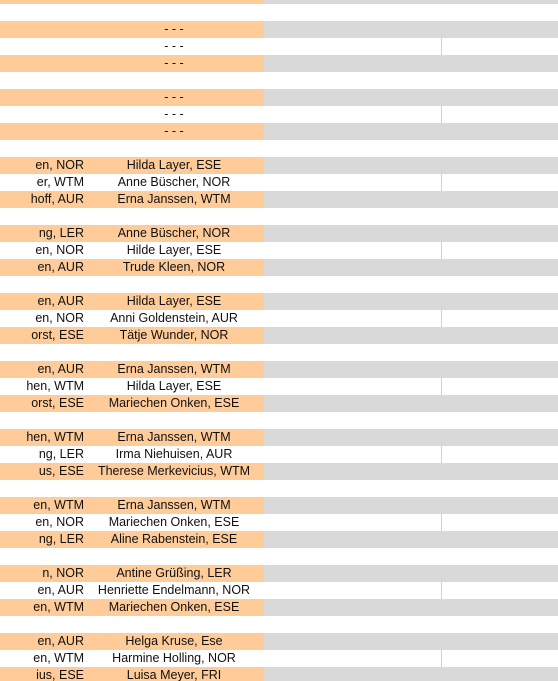  What do you see at coordinates (174, 454) in the screenshot?
I see `cell-partner-right: Irma Niehuisen, AUR` at bounding box center [174, 454].